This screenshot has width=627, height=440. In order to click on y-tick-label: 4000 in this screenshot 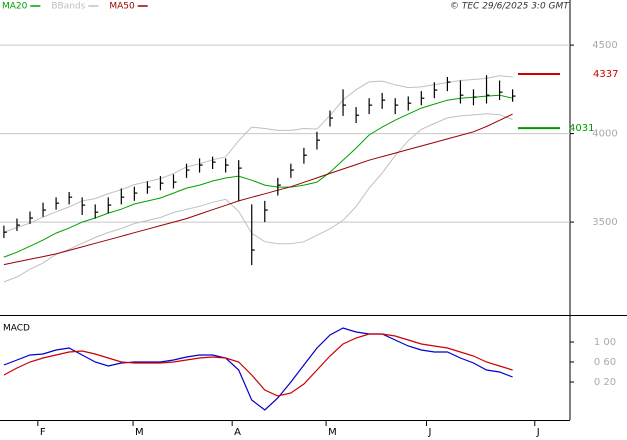, I will do `click(604, 134)`.